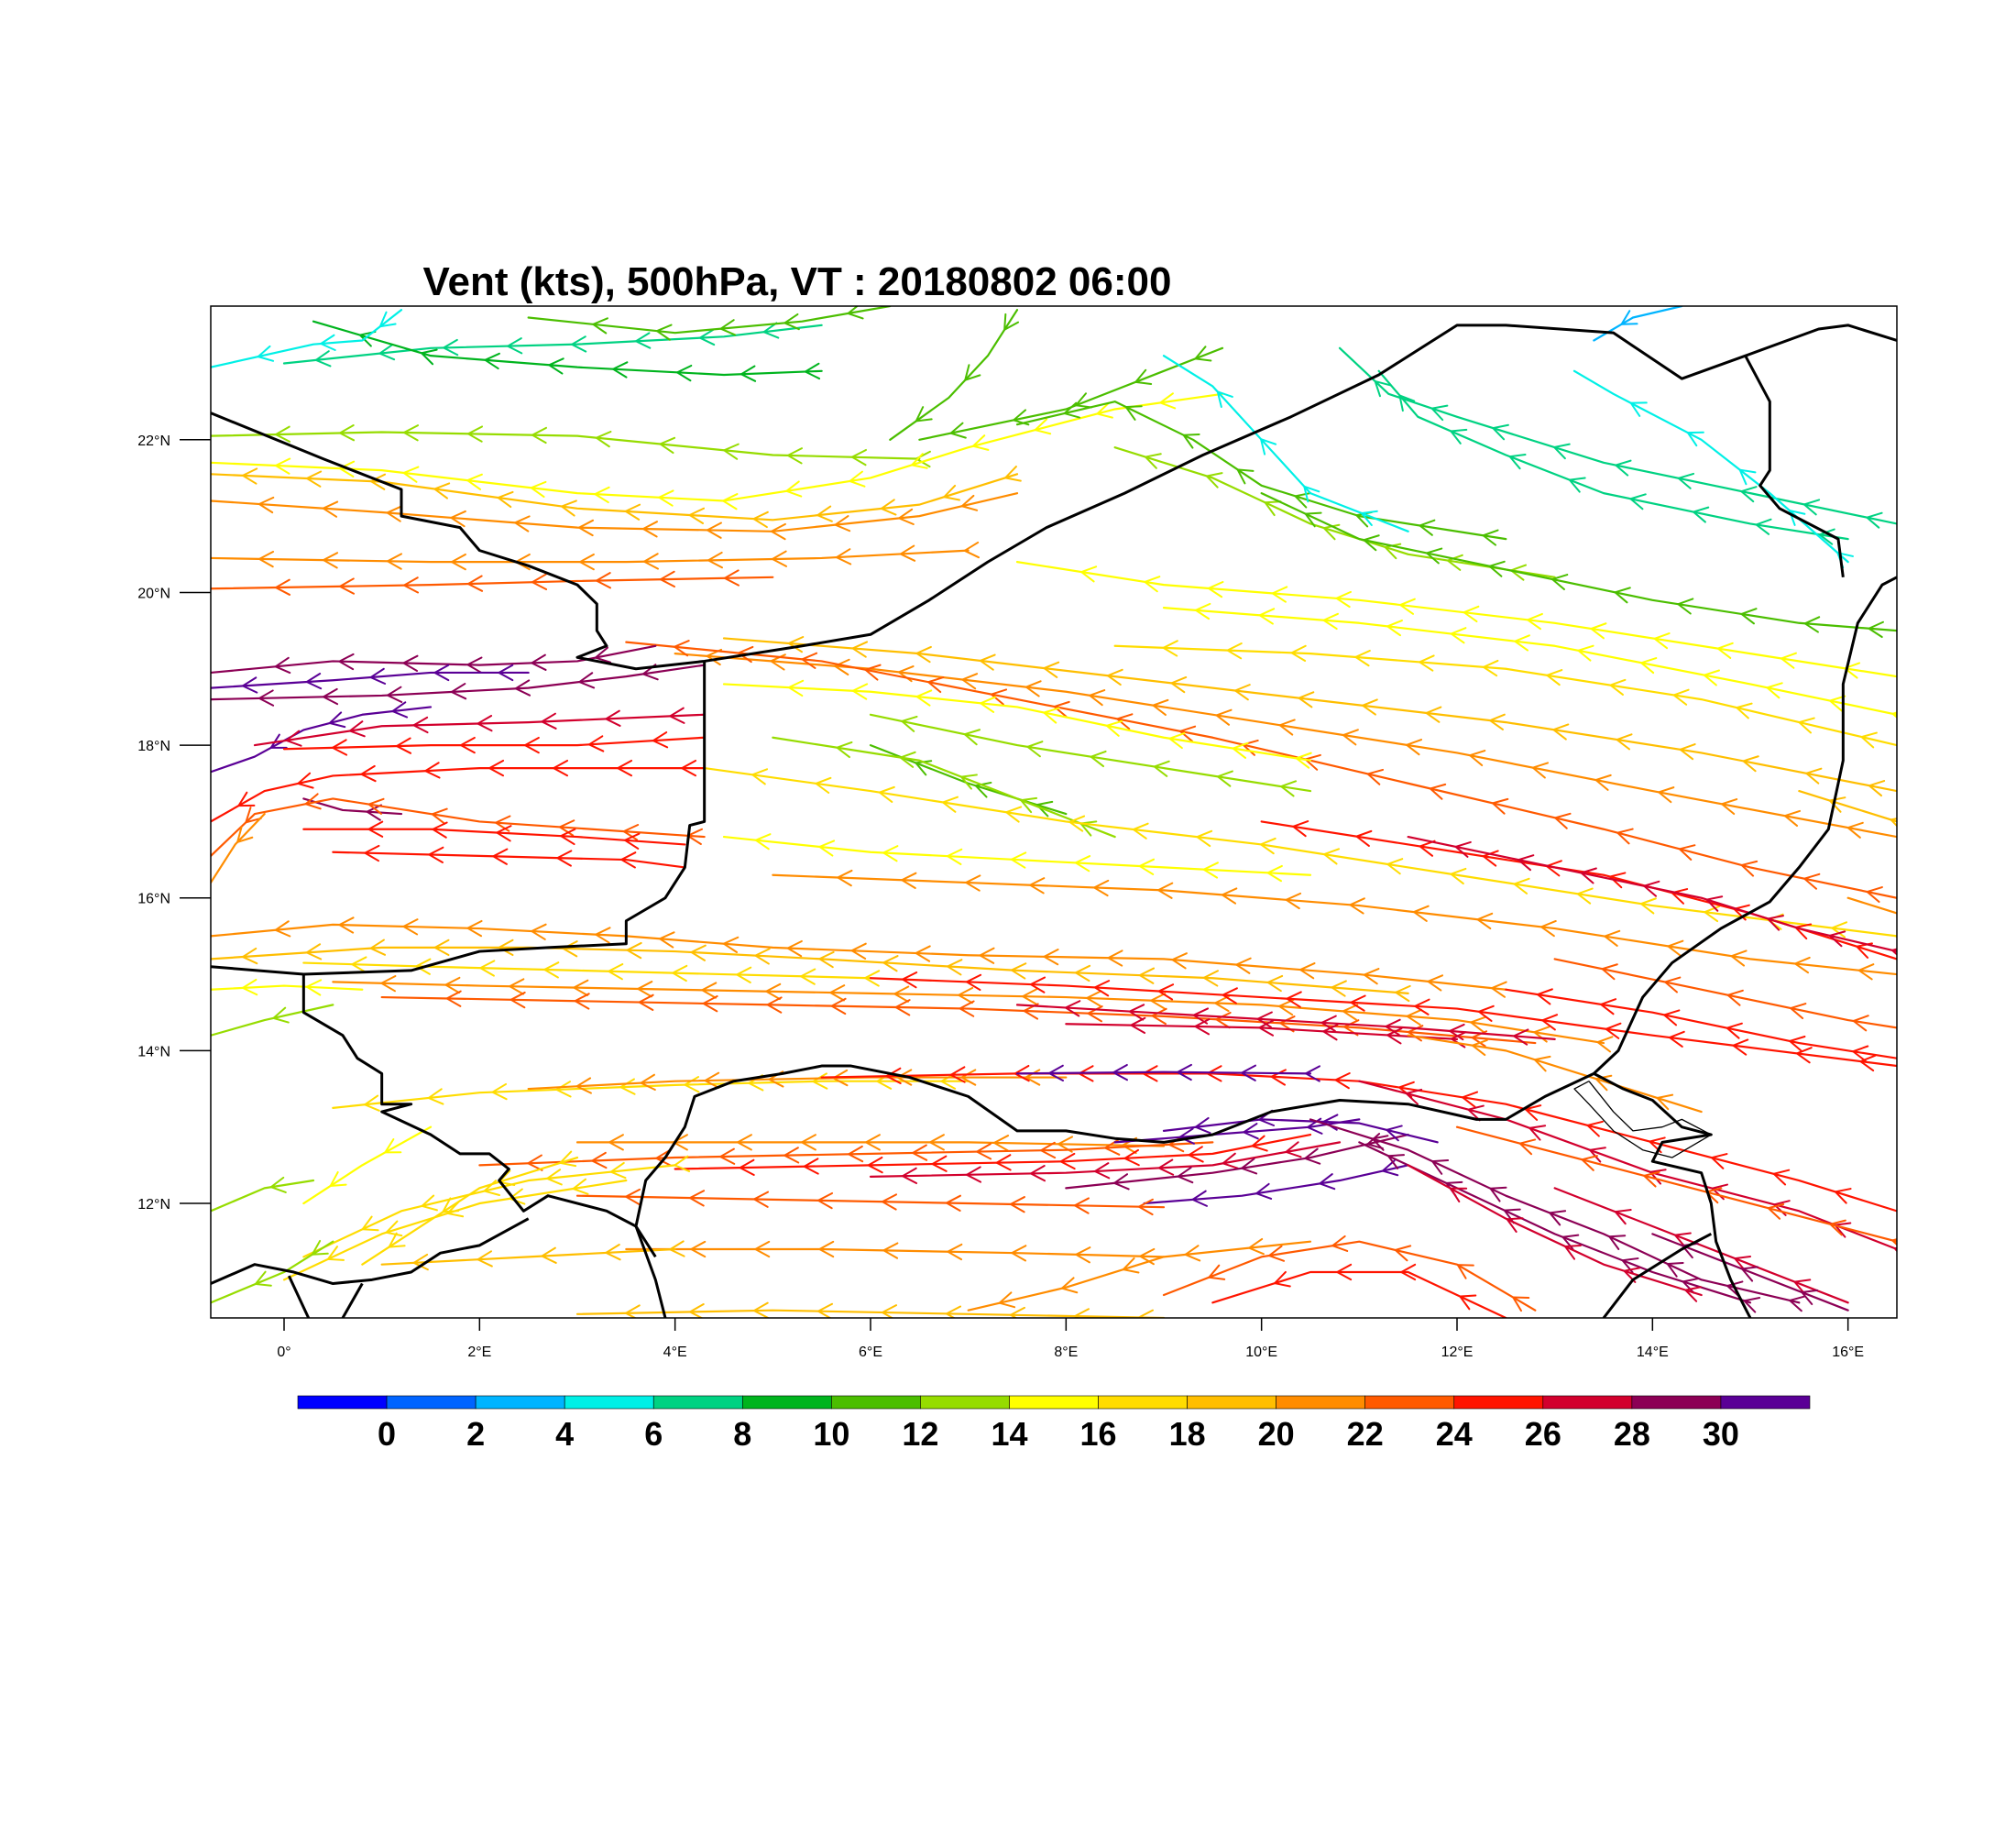 Image resolution: width=2016 pixels, height=1833 pixels. Describe the element at coordinates (1276, 1434) in the screenshot. I see `color-bar-label: 20` at that location.